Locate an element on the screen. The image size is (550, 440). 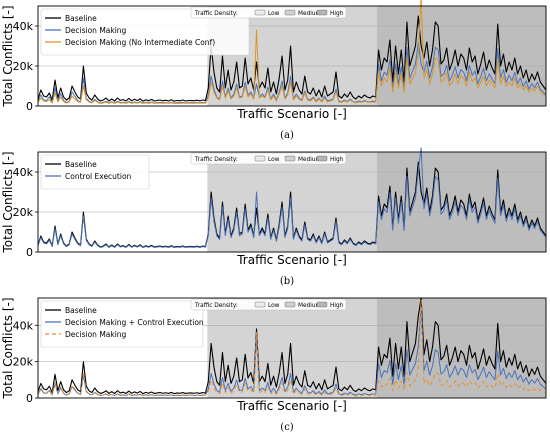
legend-label-2: Control Execution is located at coordinates (98, 176).